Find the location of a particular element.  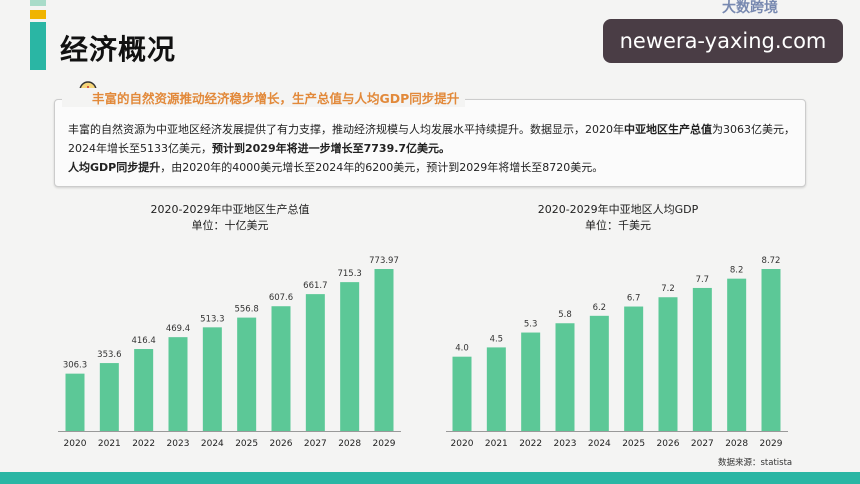

data-label-2023: 5.8 is located at coordinates (565, 315).